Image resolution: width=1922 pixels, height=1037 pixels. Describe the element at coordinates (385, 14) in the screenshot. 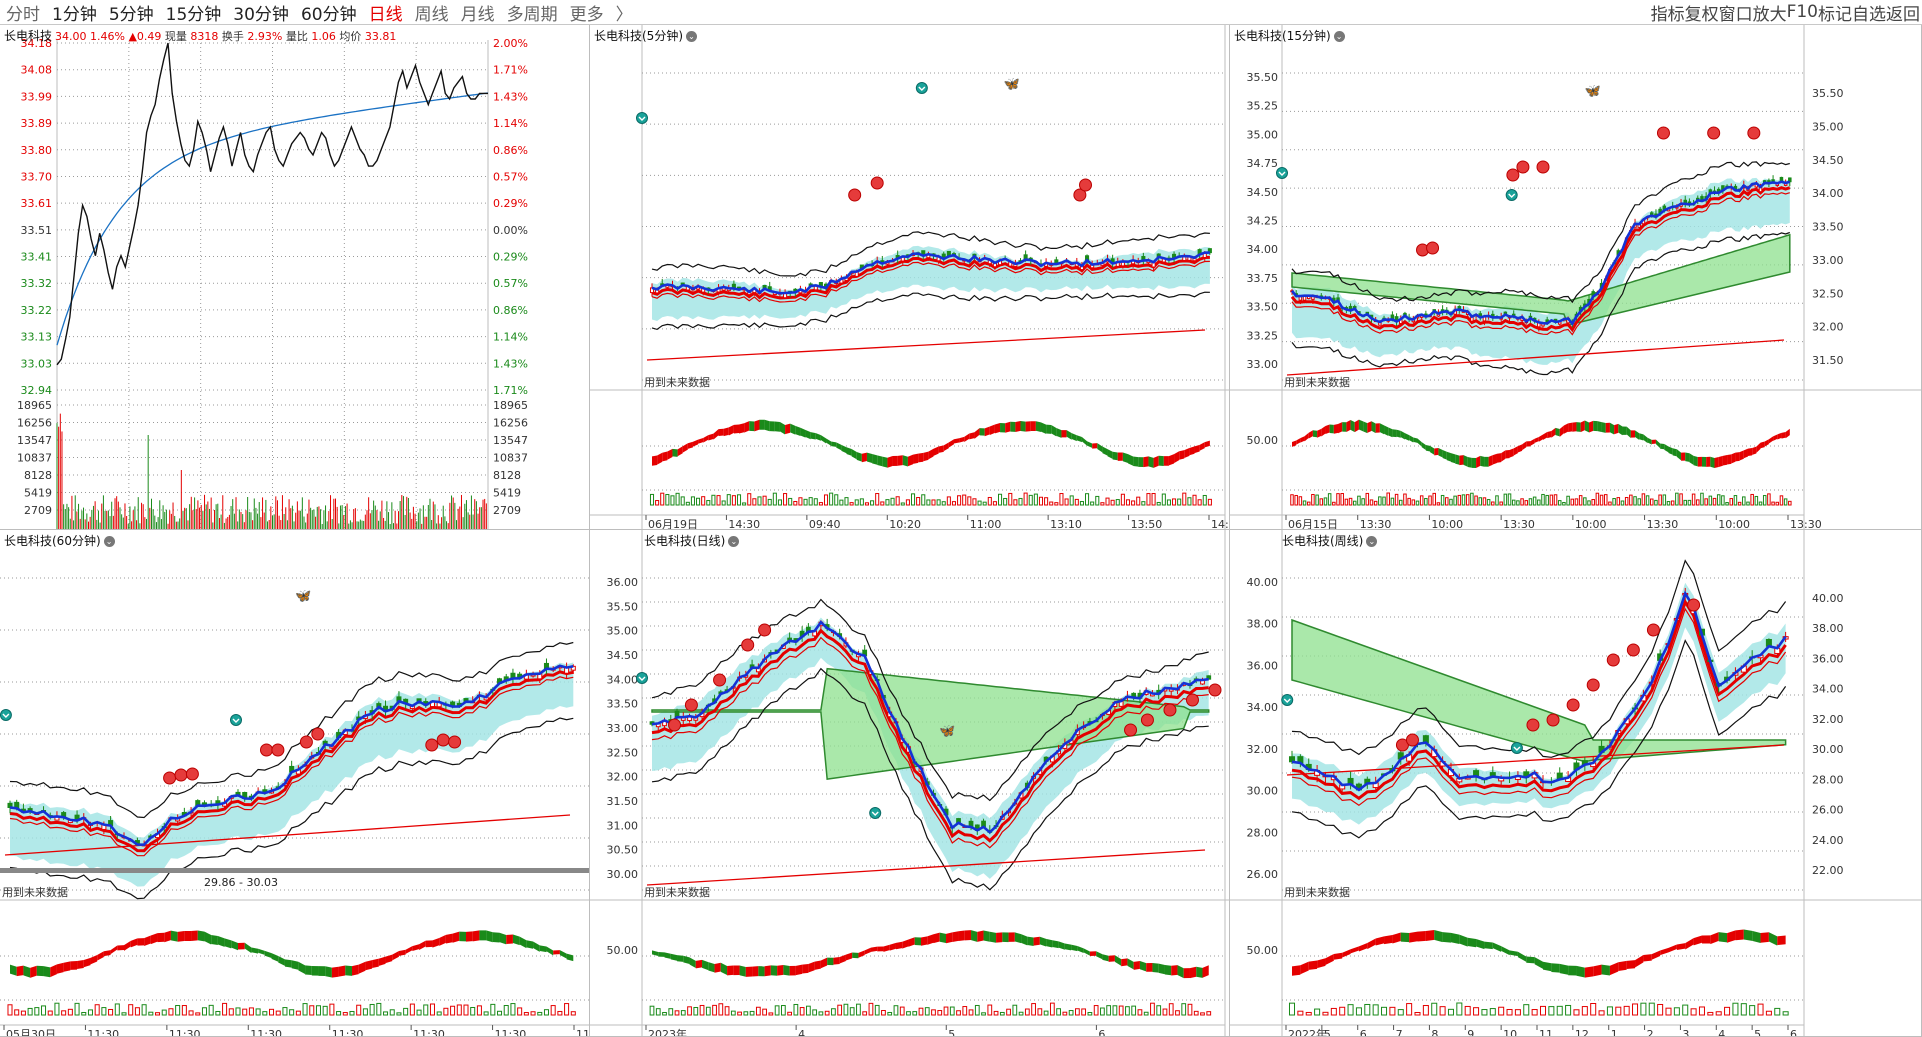

I see `period-tab-6: 日线` at that location.